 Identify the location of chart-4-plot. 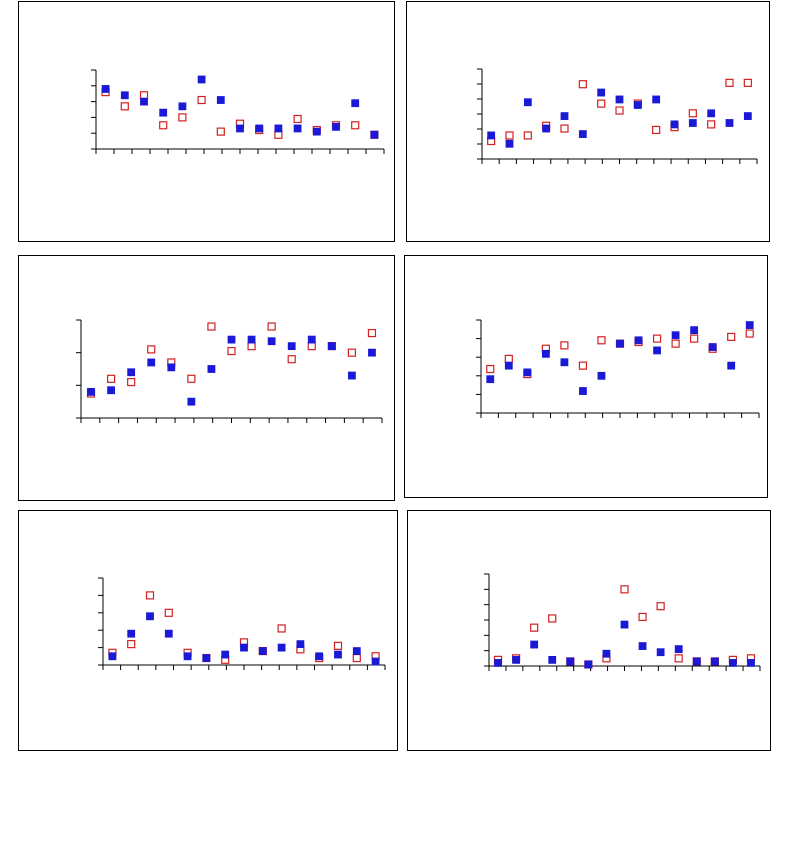
(618, 368).